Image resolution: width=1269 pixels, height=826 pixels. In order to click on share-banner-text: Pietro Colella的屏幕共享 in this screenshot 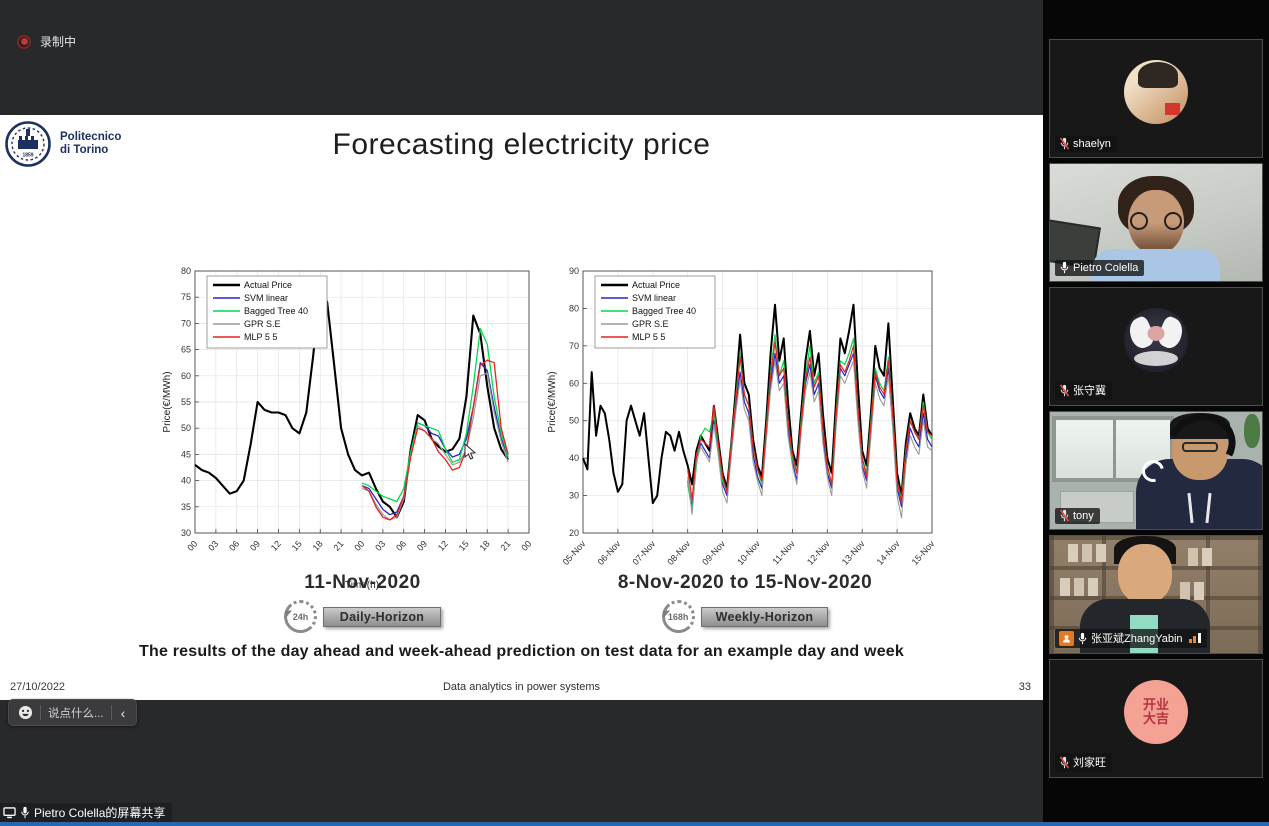, I will do `click(100, 813)`.